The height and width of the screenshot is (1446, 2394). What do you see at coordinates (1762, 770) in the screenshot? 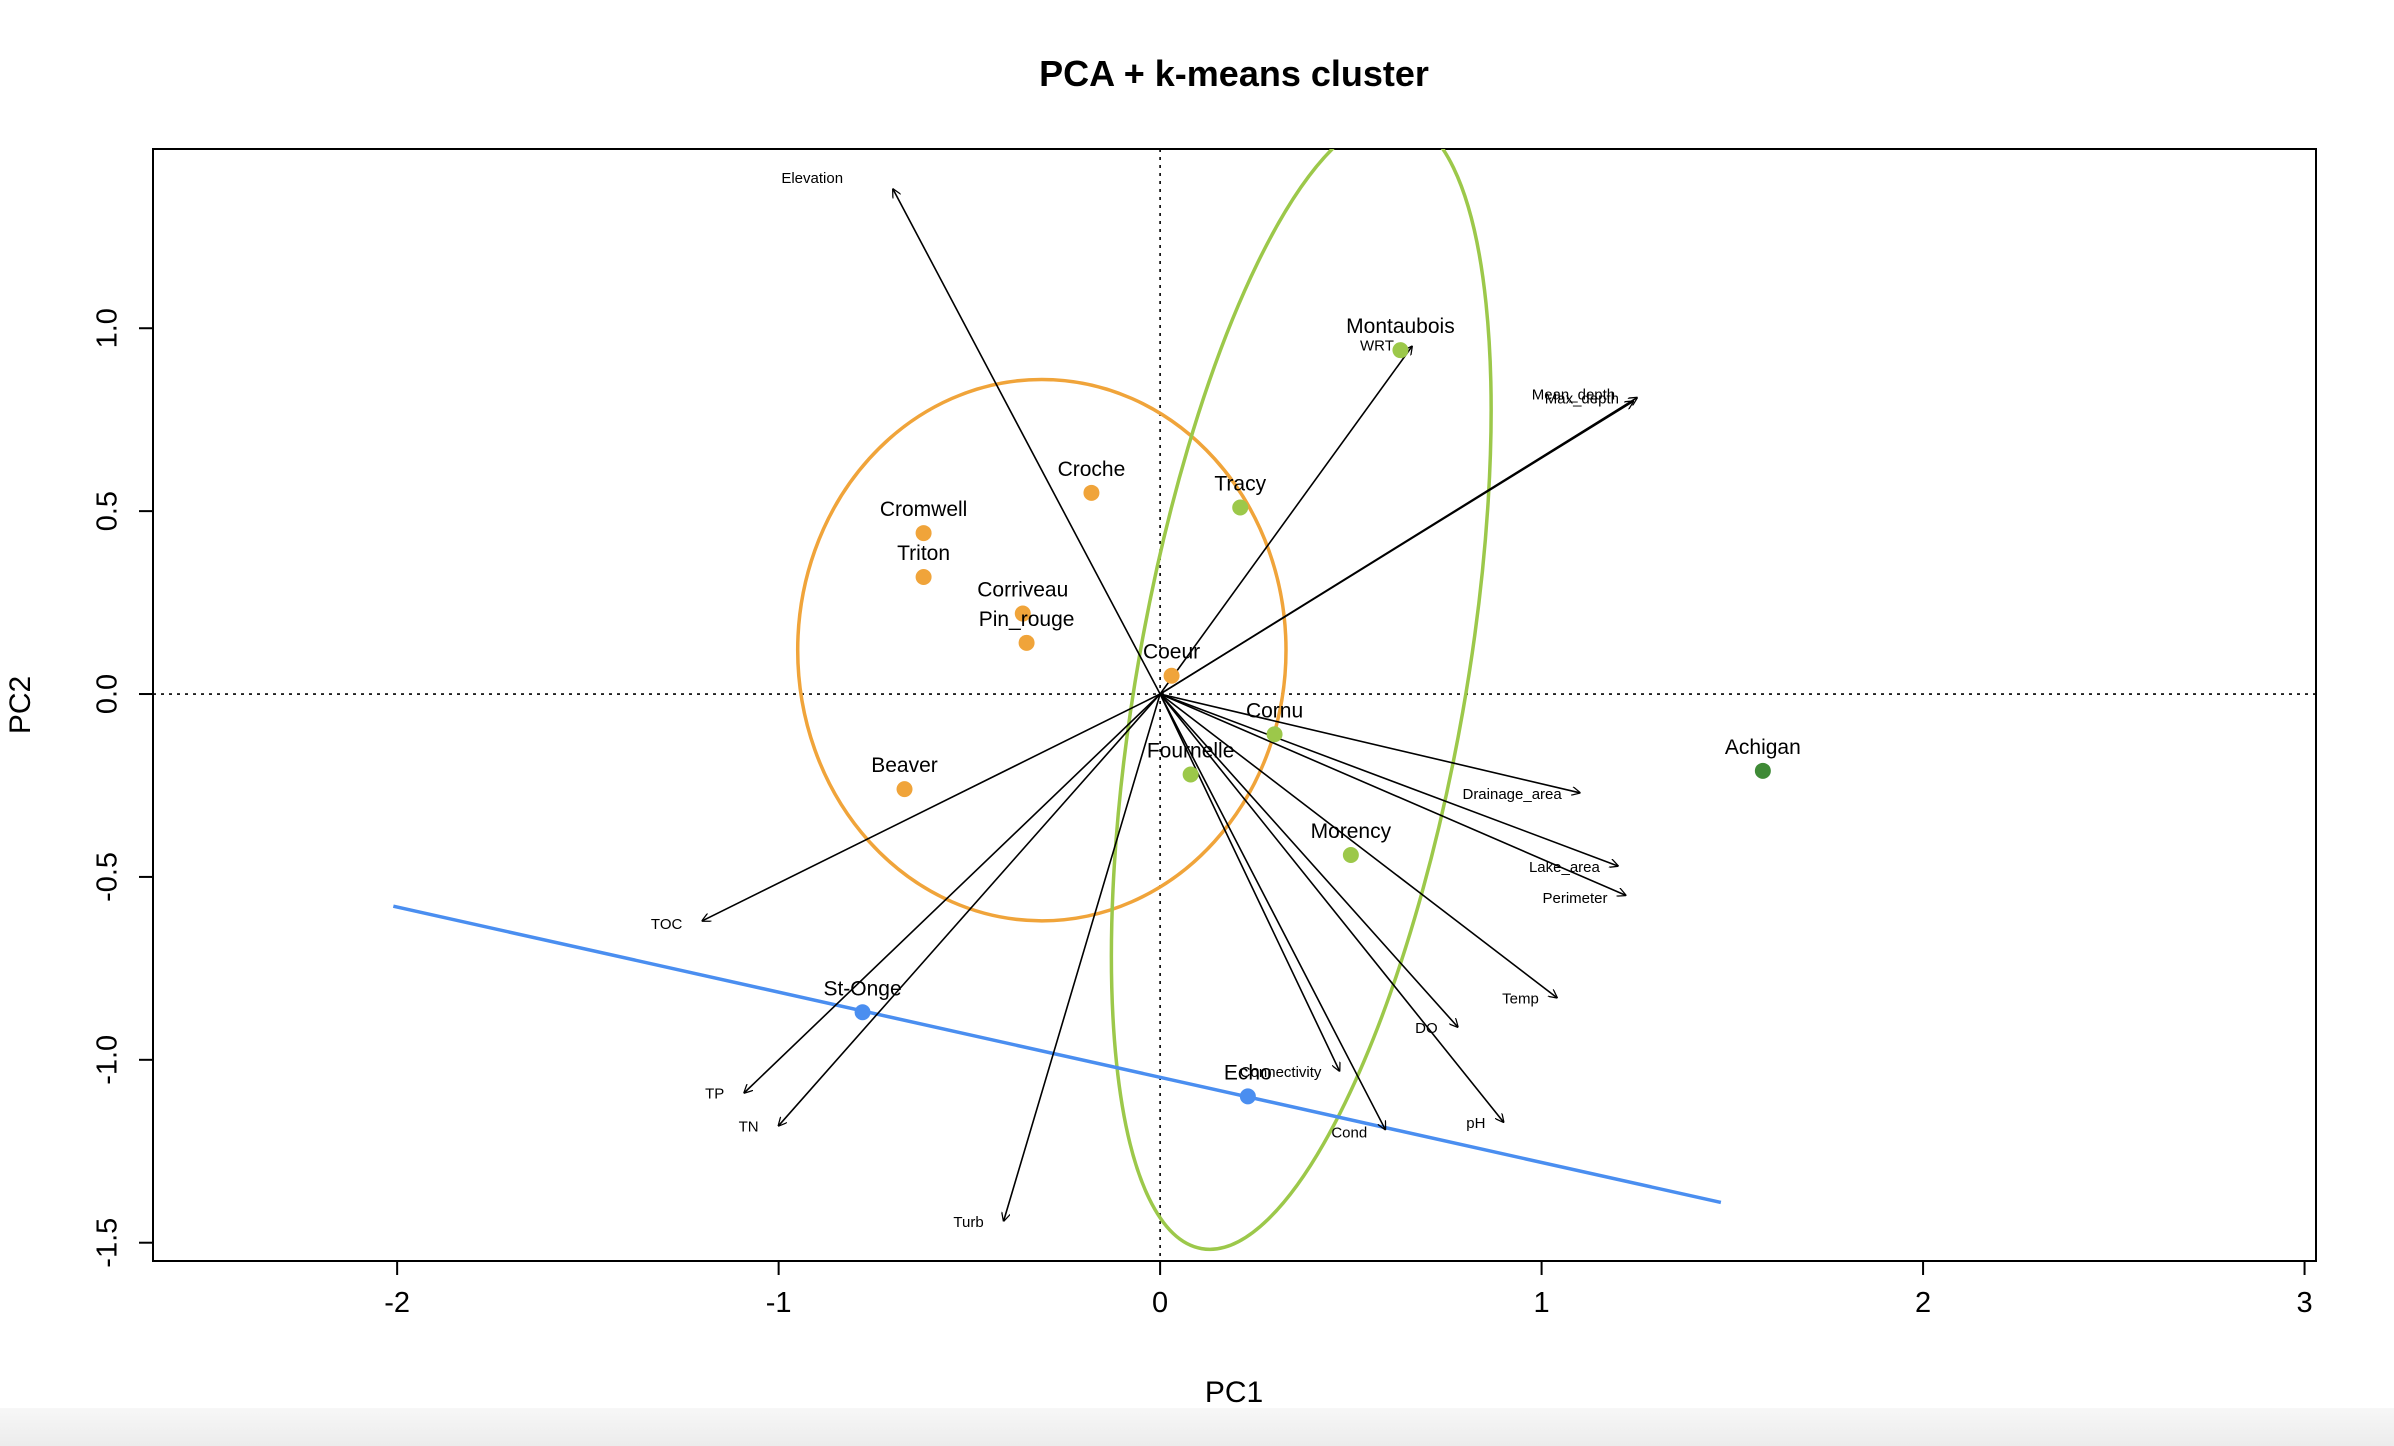
I see `point-achigan` at bounding box center [1762, 770].